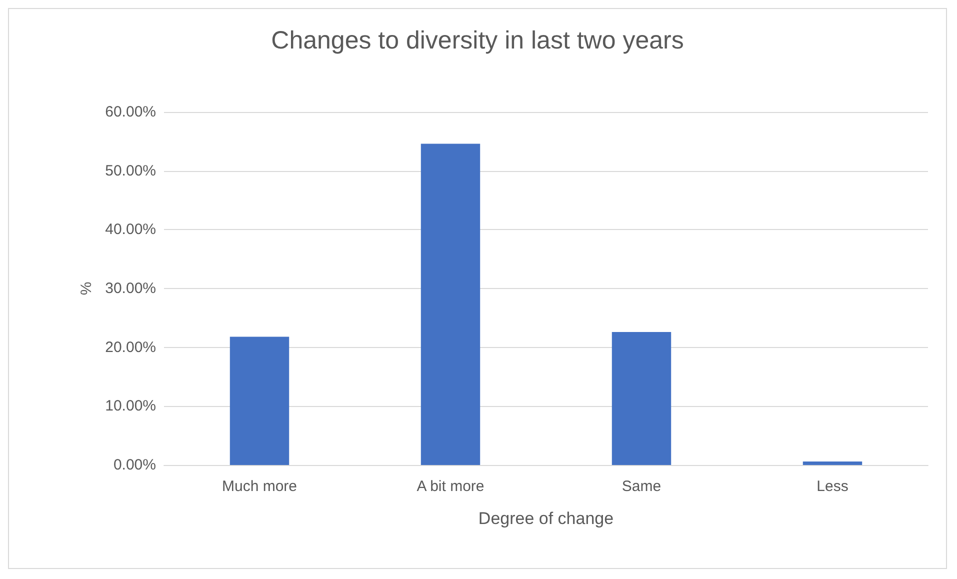 Image resolution: width=957 pixels, height=579 pixels. I want to click on chart-title: Changes to diversity in last two years, so click(477, 40).